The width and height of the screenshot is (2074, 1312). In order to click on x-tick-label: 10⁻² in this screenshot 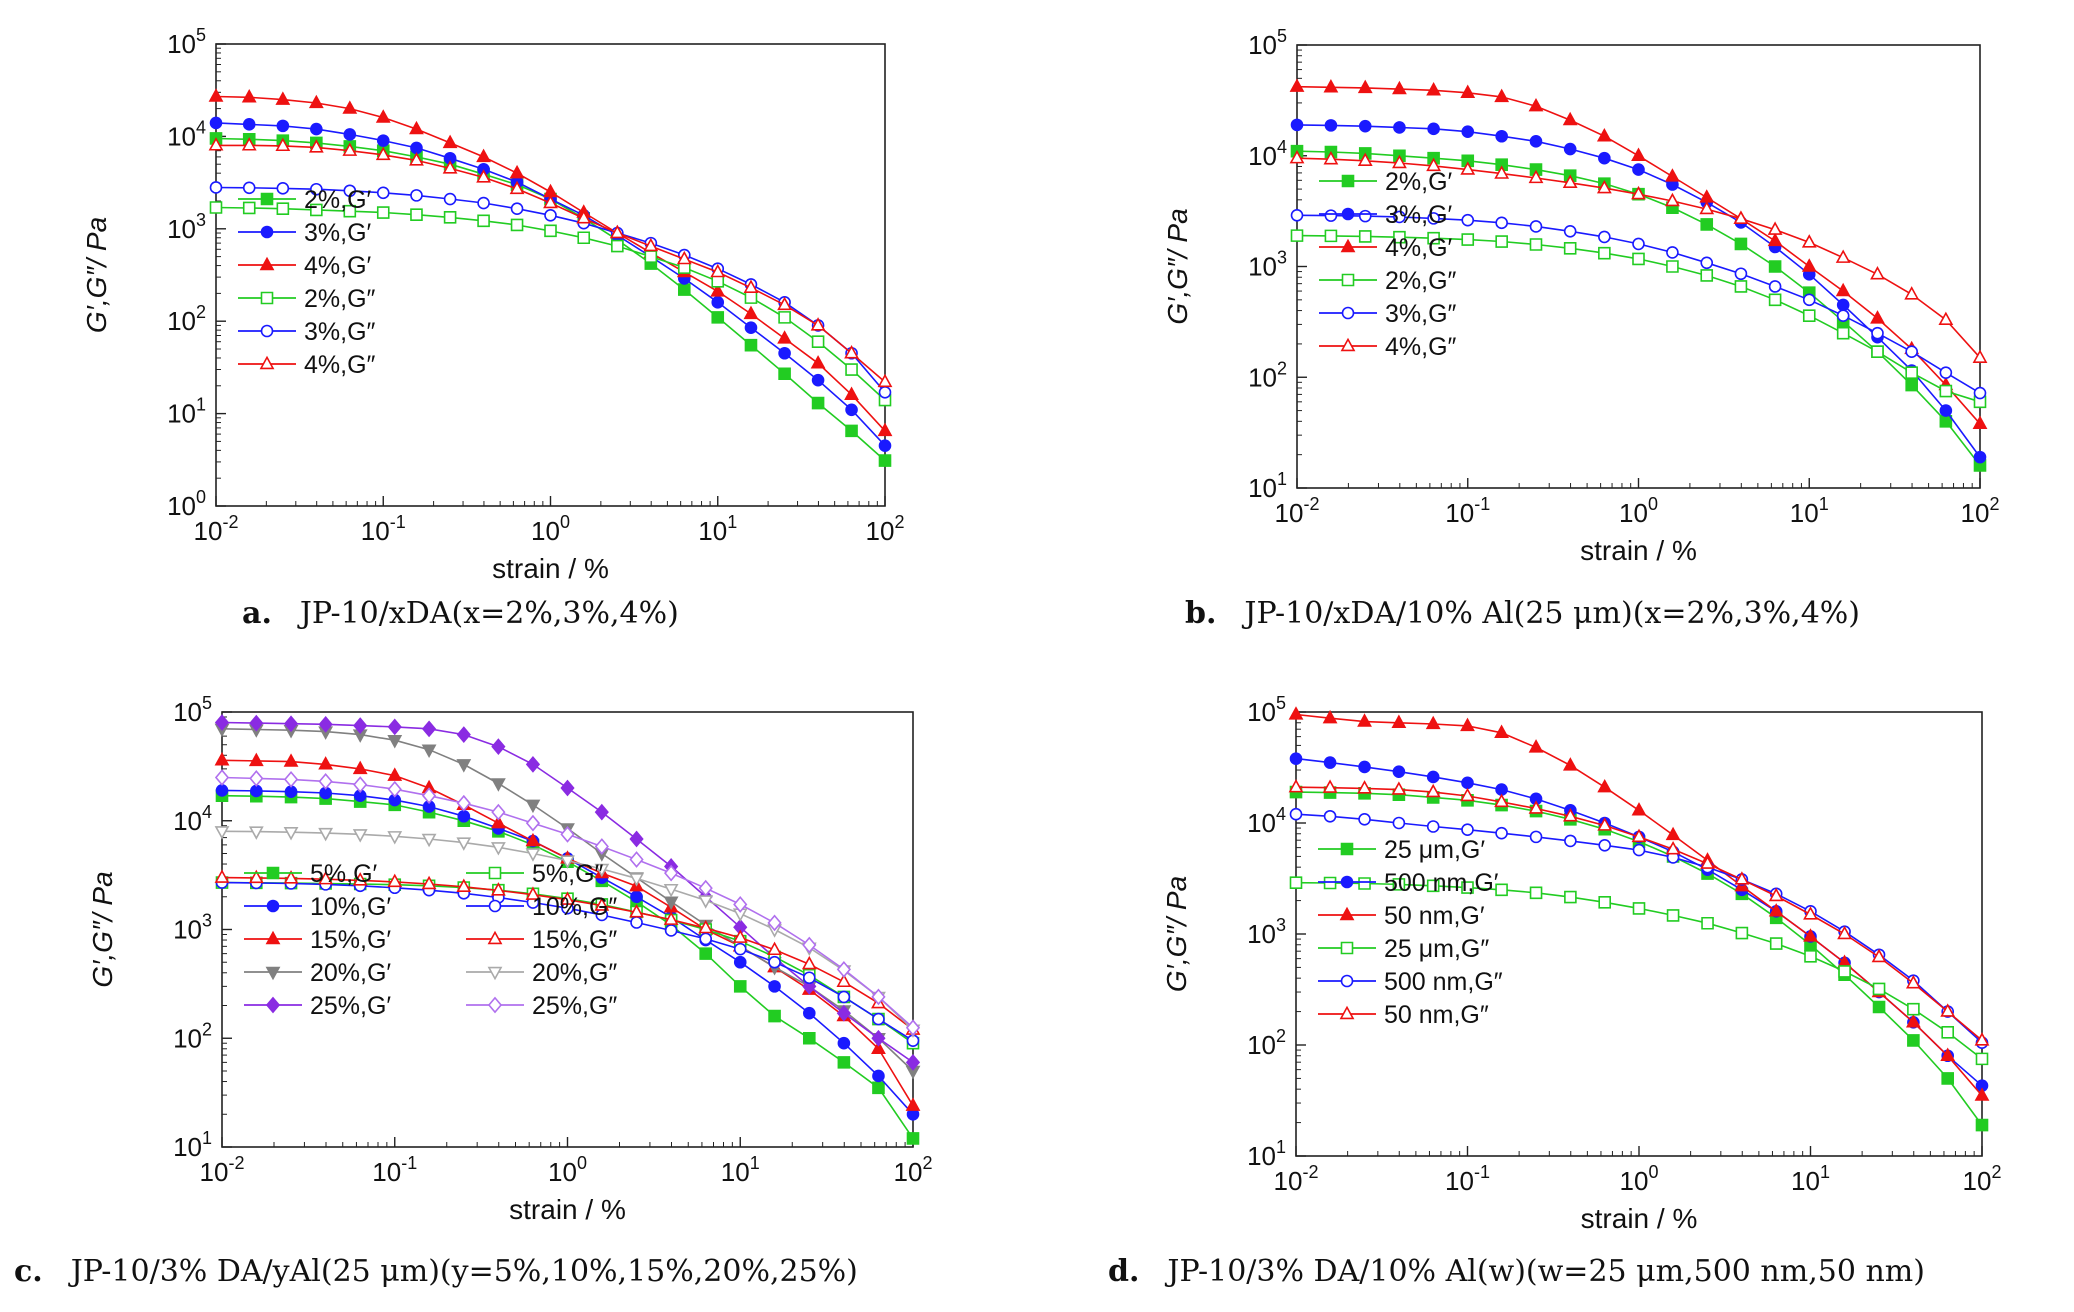, I will do `click(1296, 1179)`.